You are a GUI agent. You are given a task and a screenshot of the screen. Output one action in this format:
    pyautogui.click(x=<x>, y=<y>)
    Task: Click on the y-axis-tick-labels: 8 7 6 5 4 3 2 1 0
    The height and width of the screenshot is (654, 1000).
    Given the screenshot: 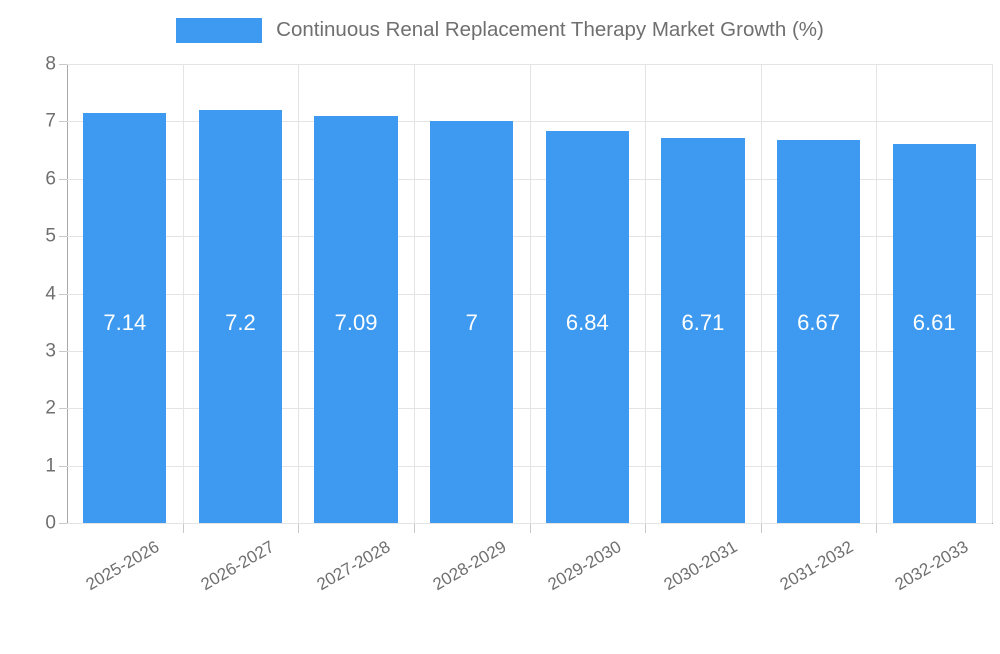 What is the action you would take?
    pyautogui.click(x=33, y=300)
    